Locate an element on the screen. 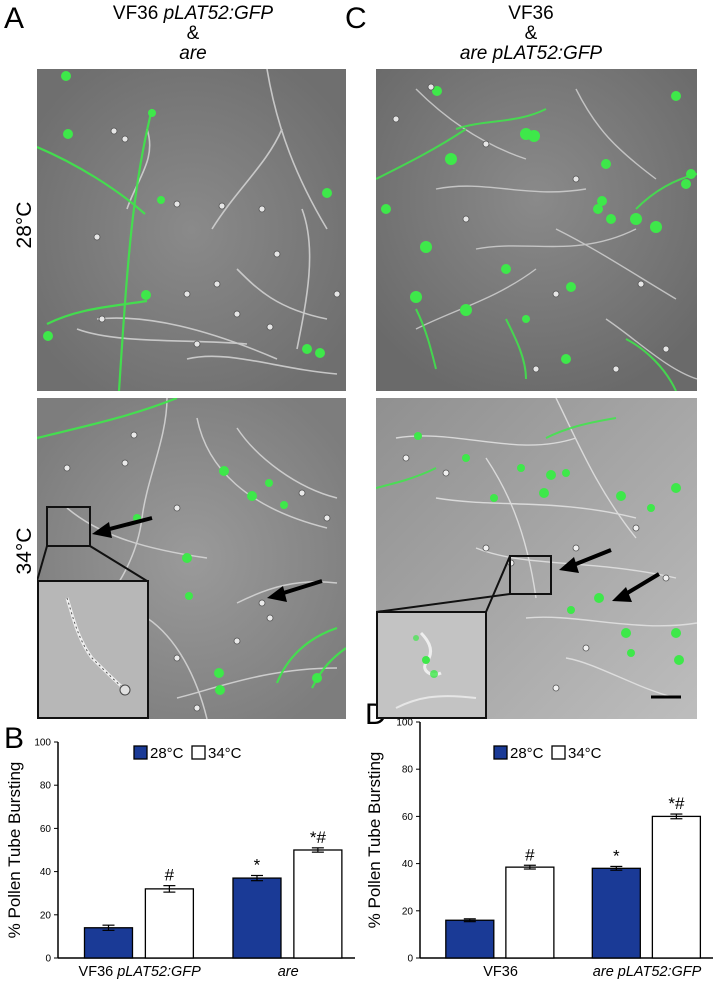 Image resolution: width=719 pixels, height=981 pixels. category-italic: pLAT52:GFP is located at coordinates (158, 972).